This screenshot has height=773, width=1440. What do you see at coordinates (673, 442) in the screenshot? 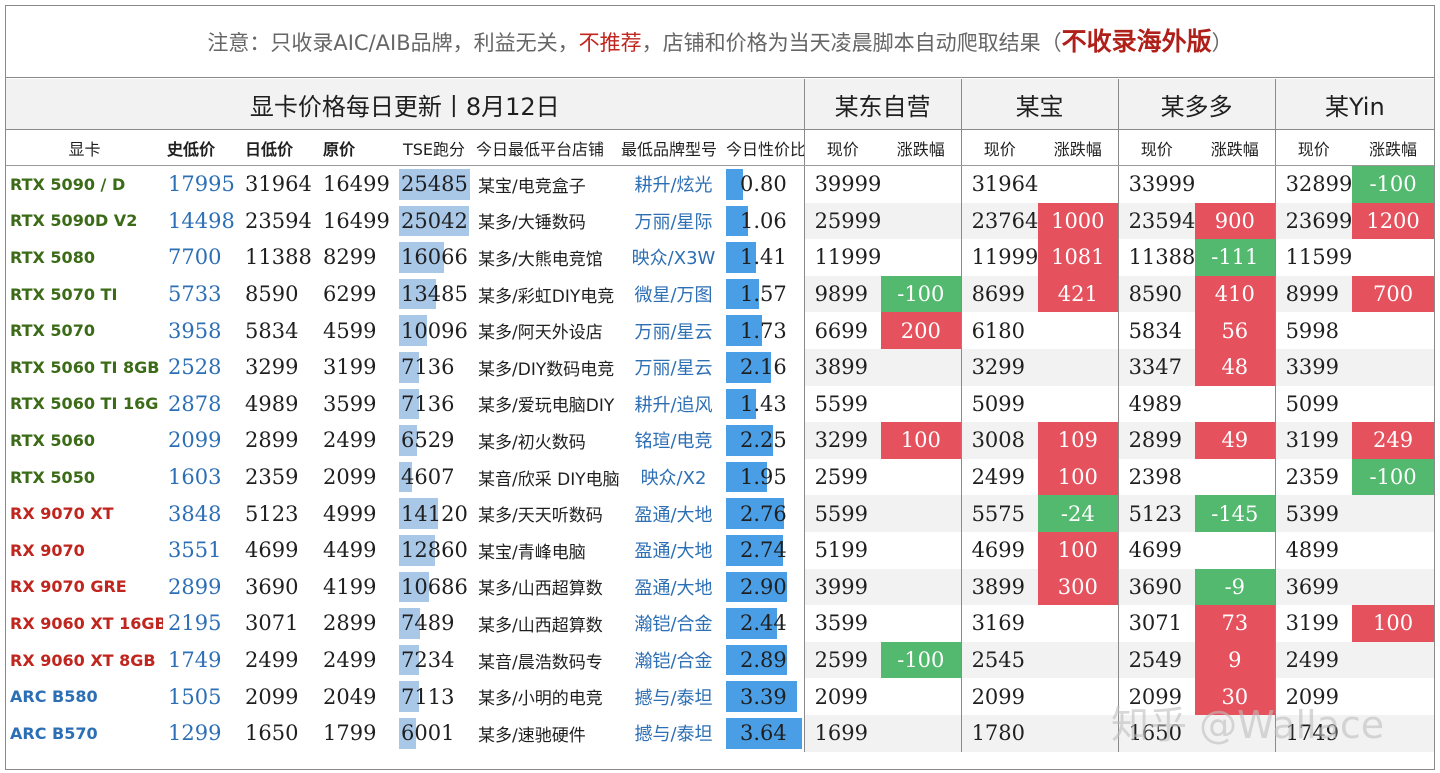
I see `lowest-brand-model: 铭瑄/电竞` at bounding box center [673, 442].